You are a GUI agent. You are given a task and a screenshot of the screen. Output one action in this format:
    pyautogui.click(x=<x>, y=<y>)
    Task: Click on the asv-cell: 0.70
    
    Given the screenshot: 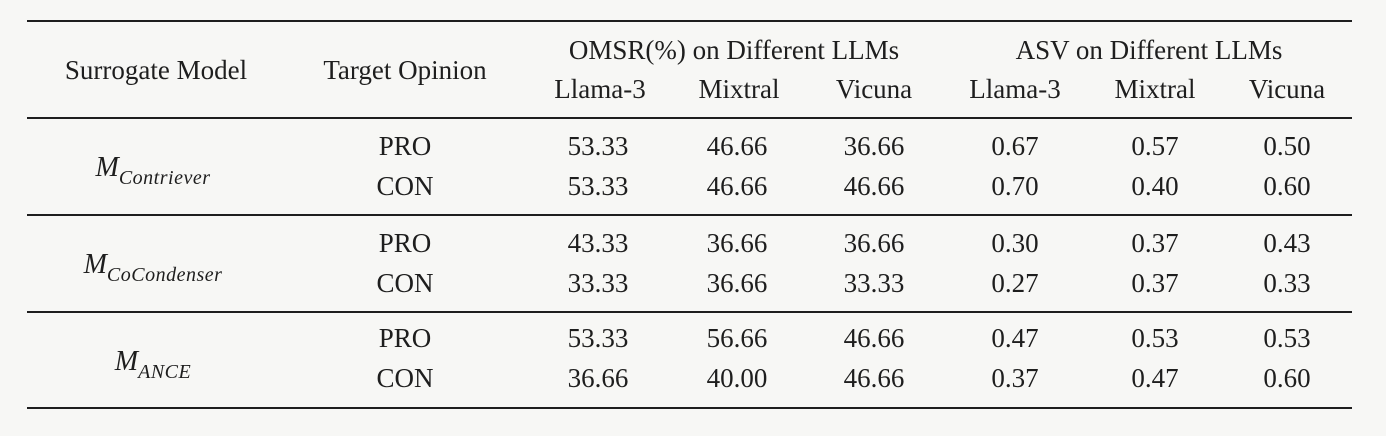 What is the action you would take?
    pyautogui.click(x=1015, y=186)
    